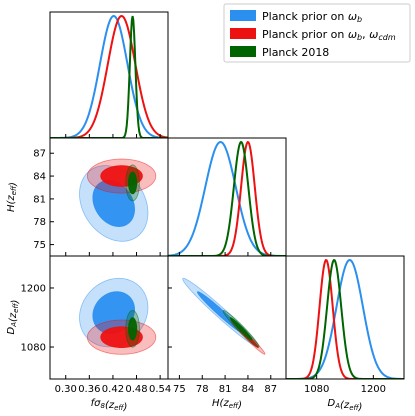 The image size is (415, 416). Describe the element at coordinates (33, 348) in the screenshot. I see `y-tick-label-DA: 1080` at that location.